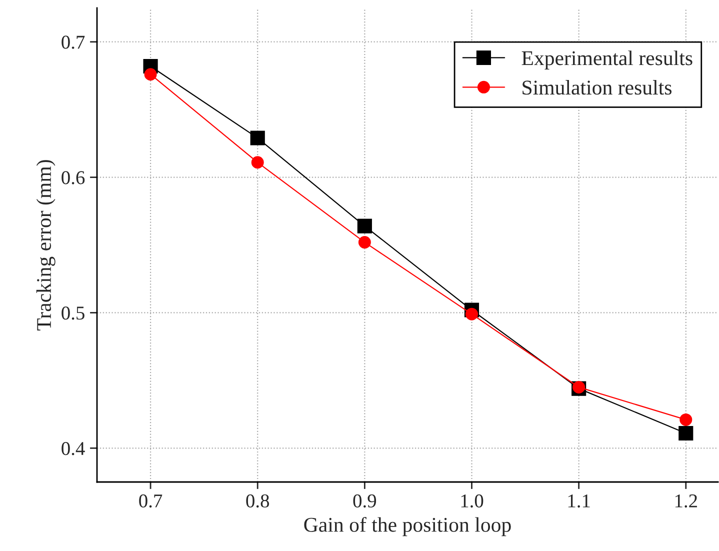 The height and width of the screenshot is (551, 719). What do you see at coordinates (597, 87) in the screenshot?
I see `legend-label: Simulation results` at bounding box center [597, 87].